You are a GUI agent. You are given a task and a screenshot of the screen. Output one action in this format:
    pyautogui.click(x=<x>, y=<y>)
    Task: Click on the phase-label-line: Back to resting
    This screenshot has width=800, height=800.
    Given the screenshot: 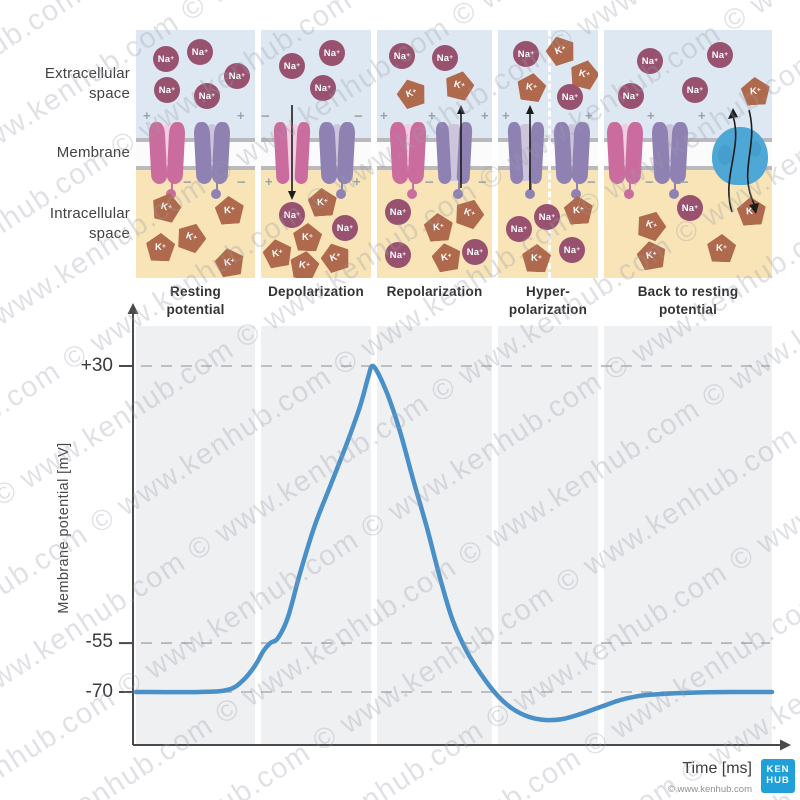 What is the action you would take?
    pyautogui.click(x=688, y=291)
    